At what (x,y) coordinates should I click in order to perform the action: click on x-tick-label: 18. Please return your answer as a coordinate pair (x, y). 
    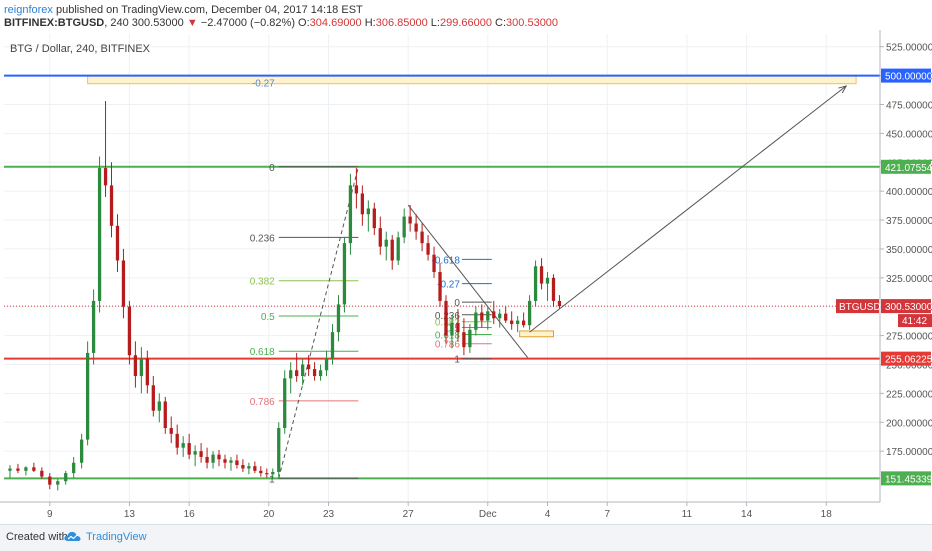
    Looking at the image, I should click on (827, 514).